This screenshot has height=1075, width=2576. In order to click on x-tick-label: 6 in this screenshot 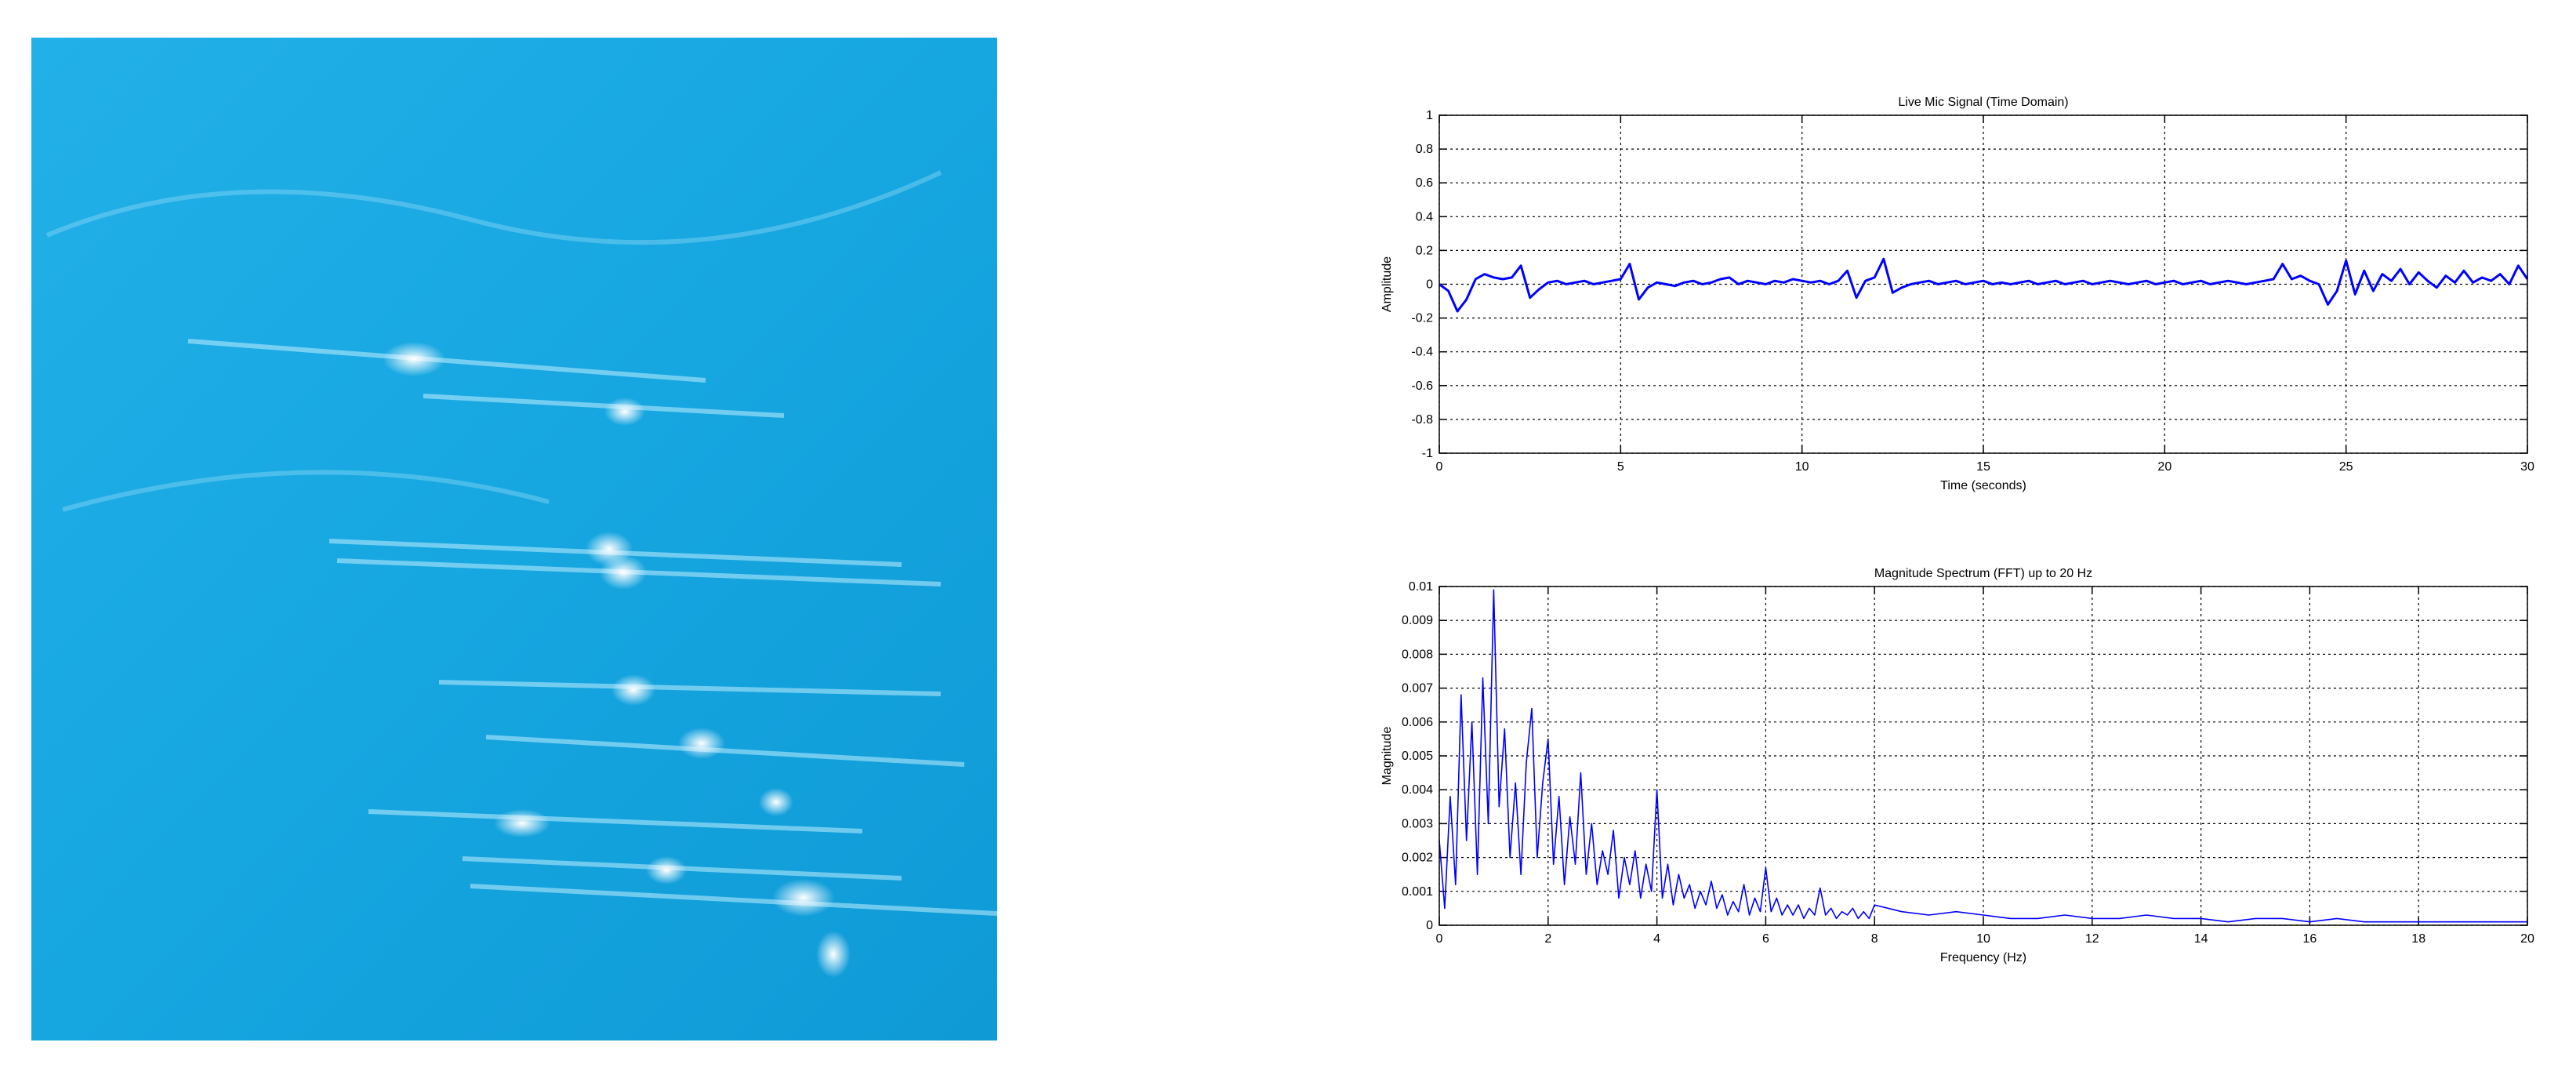, I will do `click(1766, 939)`.